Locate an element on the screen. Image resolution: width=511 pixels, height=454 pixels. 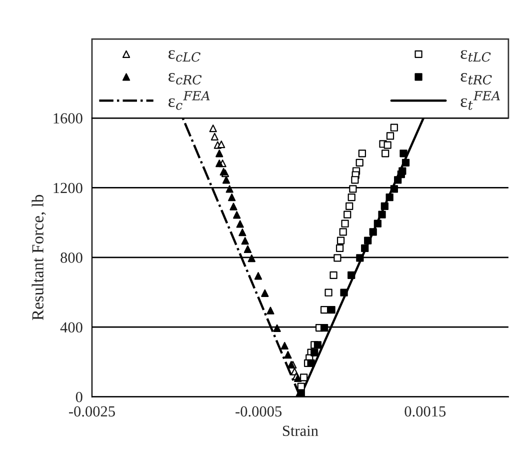
legend-label: ε$_{tLC}$ is located at coordinates (475, 56).